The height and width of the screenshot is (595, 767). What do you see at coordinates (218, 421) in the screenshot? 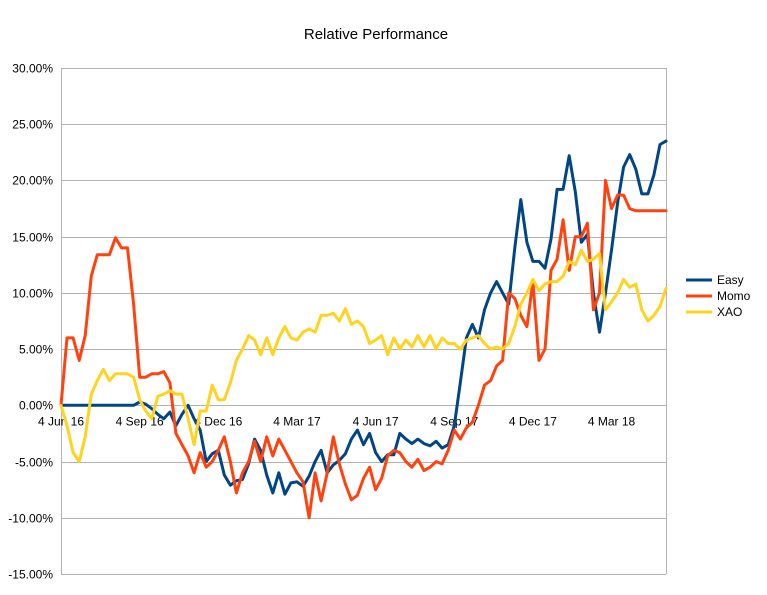
I see `x-tick-label: 4 Dec 16` at bounding box center [218, 421].